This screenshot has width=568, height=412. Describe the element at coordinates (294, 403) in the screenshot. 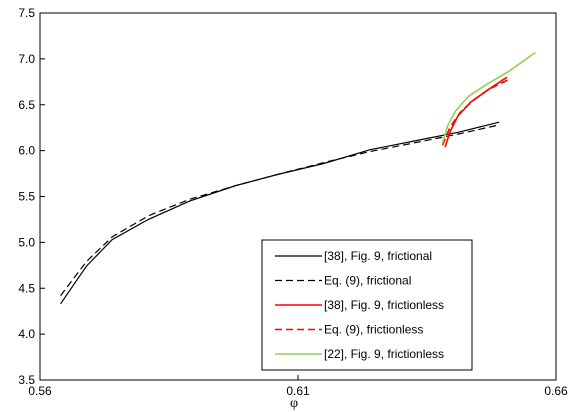

I see `x-axis-label: φ` at that location.